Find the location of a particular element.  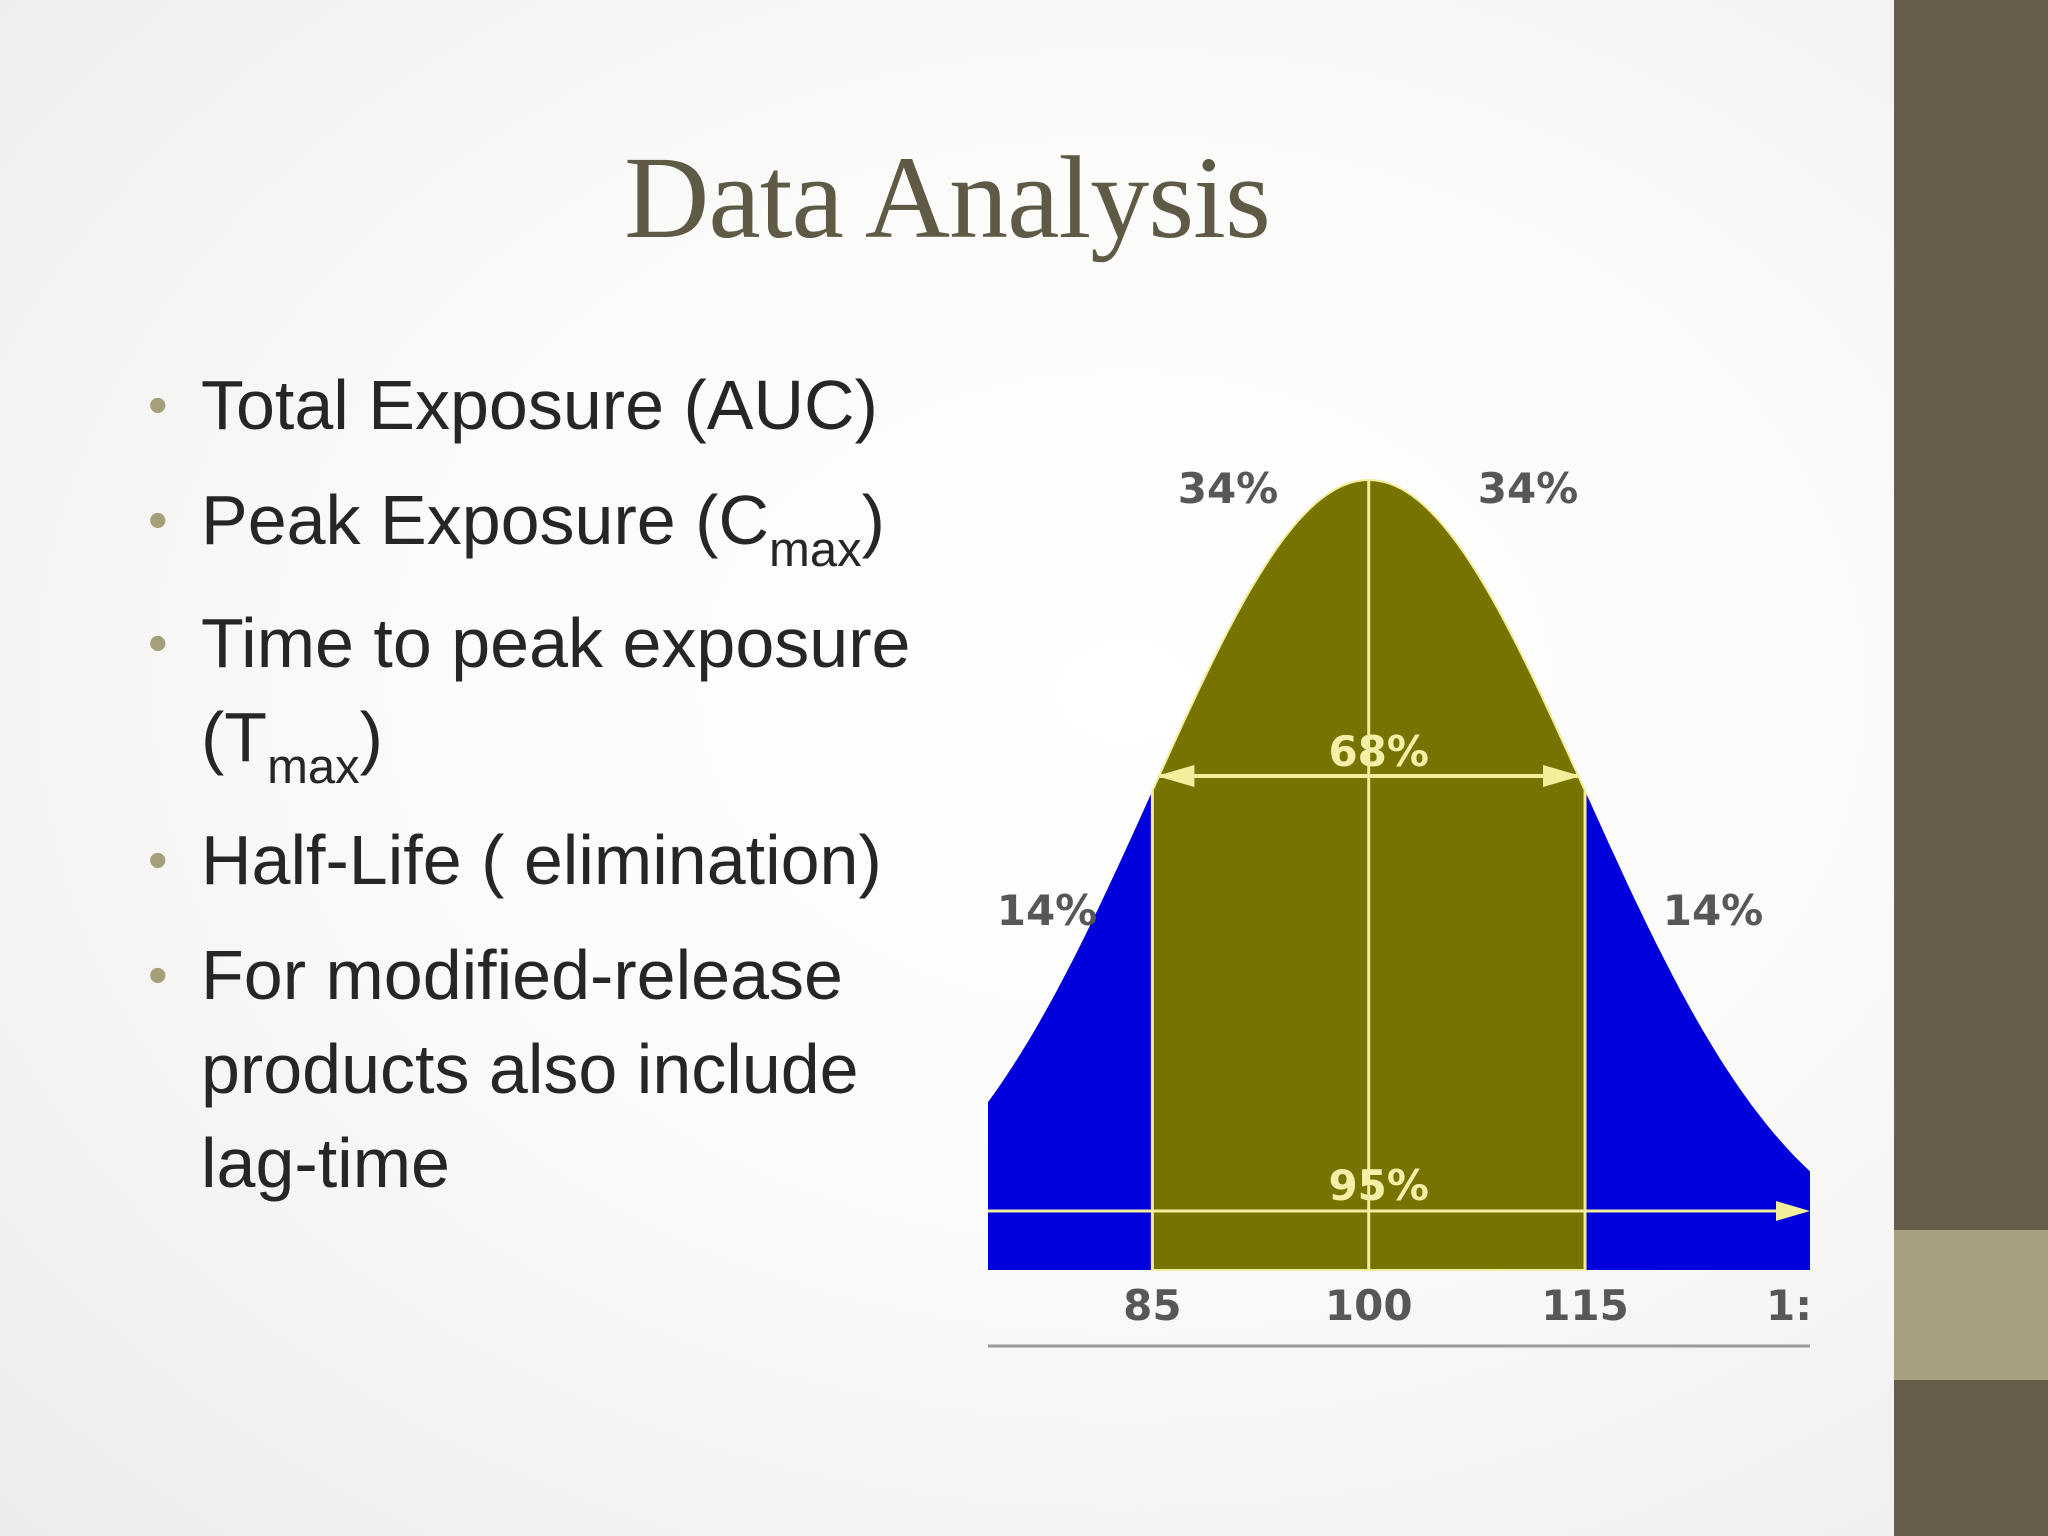

bullet-item: • Half-Life ( elimination) is located at coordinates (548, 860).